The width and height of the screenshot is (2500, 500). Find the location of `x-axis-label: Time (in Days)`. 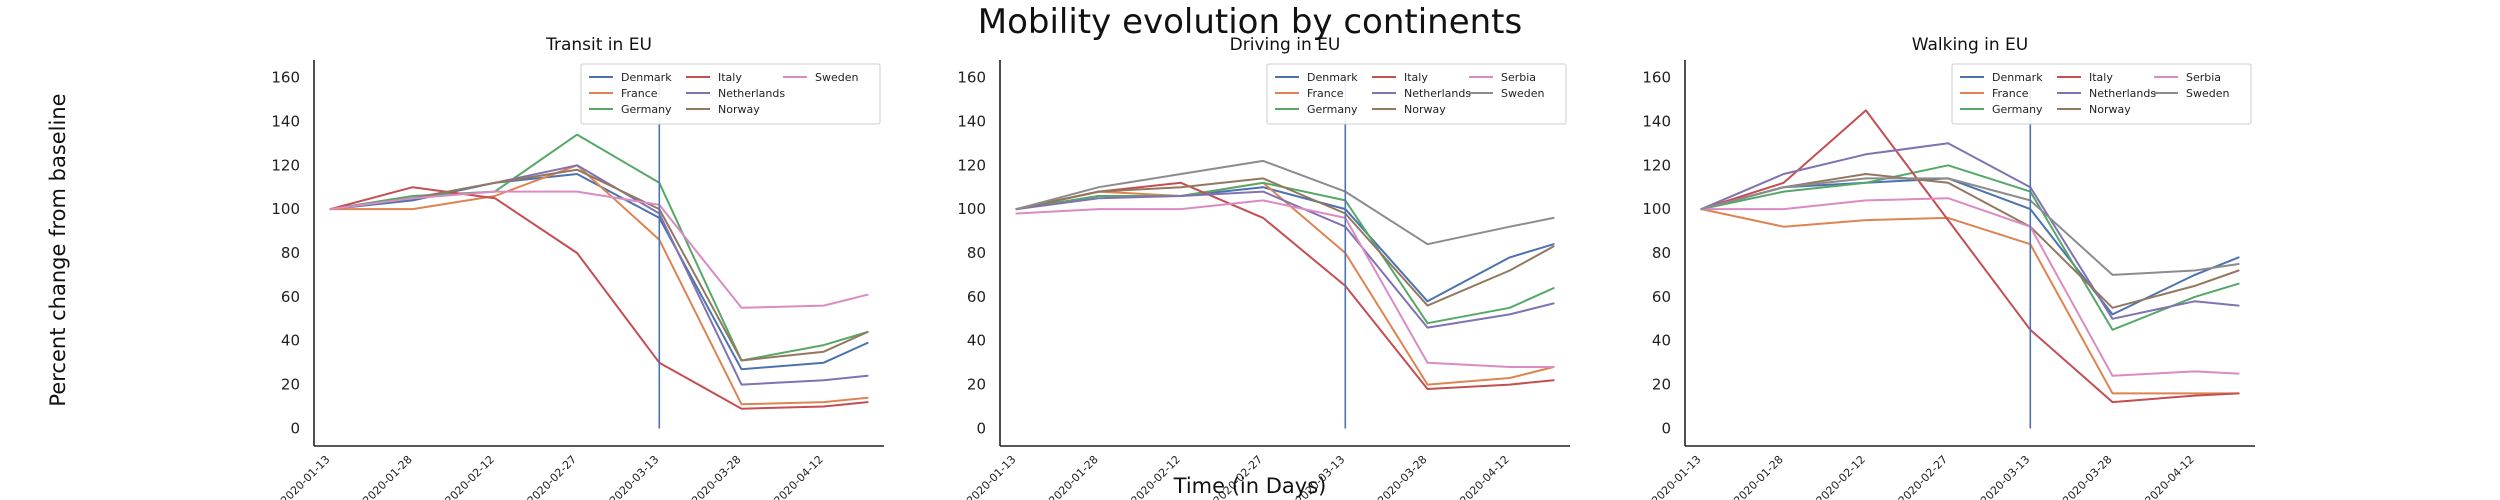

x-axis-label: Time (in Days) is located at coordinates (1250, 486).